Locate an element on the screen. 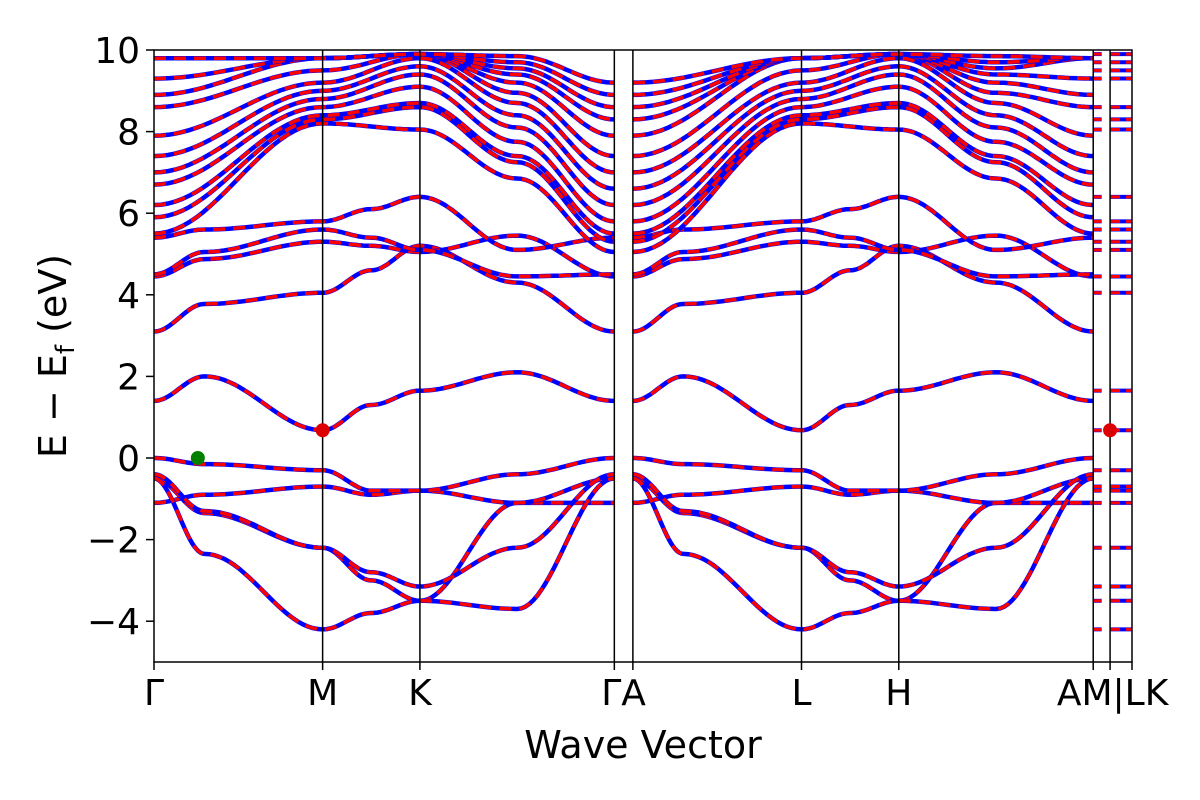 The height and width of the screenshot is (800, 1200). kpoint-label: Γ is located at coordinates (154, 693).